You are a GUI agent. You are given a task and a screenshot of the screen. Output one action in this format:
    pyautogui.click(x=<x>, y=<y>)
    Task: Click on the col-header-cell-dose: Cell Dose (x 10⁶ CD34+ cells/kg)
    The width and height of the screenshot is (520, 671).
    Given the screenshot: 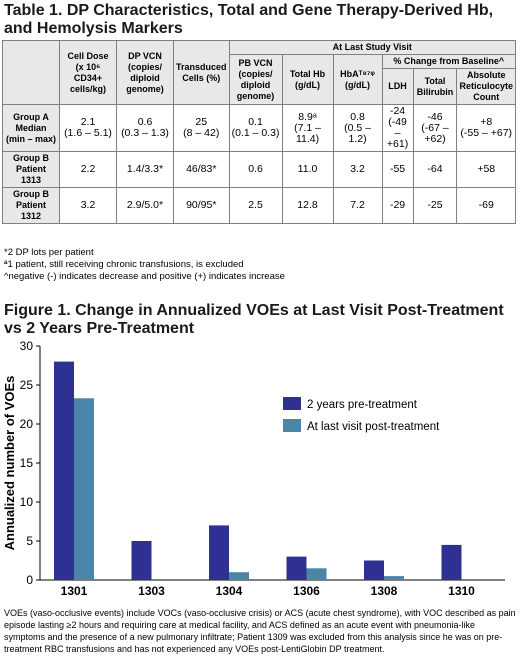 What is the action you would take?
    pyautogui.click(x=88, y=72)
    